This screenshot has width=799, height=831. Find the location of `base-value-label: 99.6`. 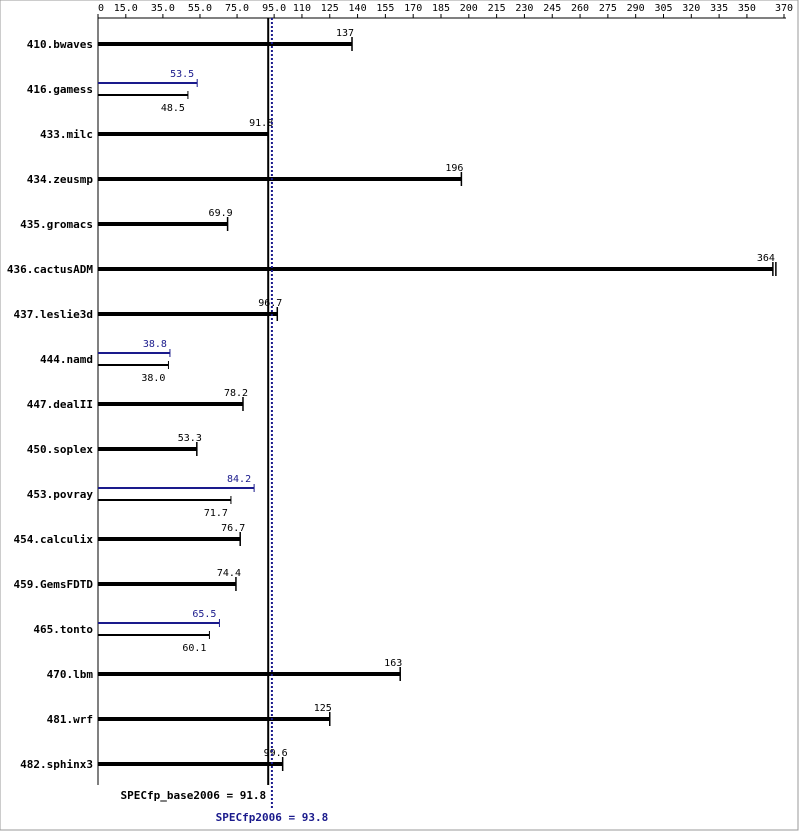

base-value-label: 99.6 is located at coordinates (276, 753).